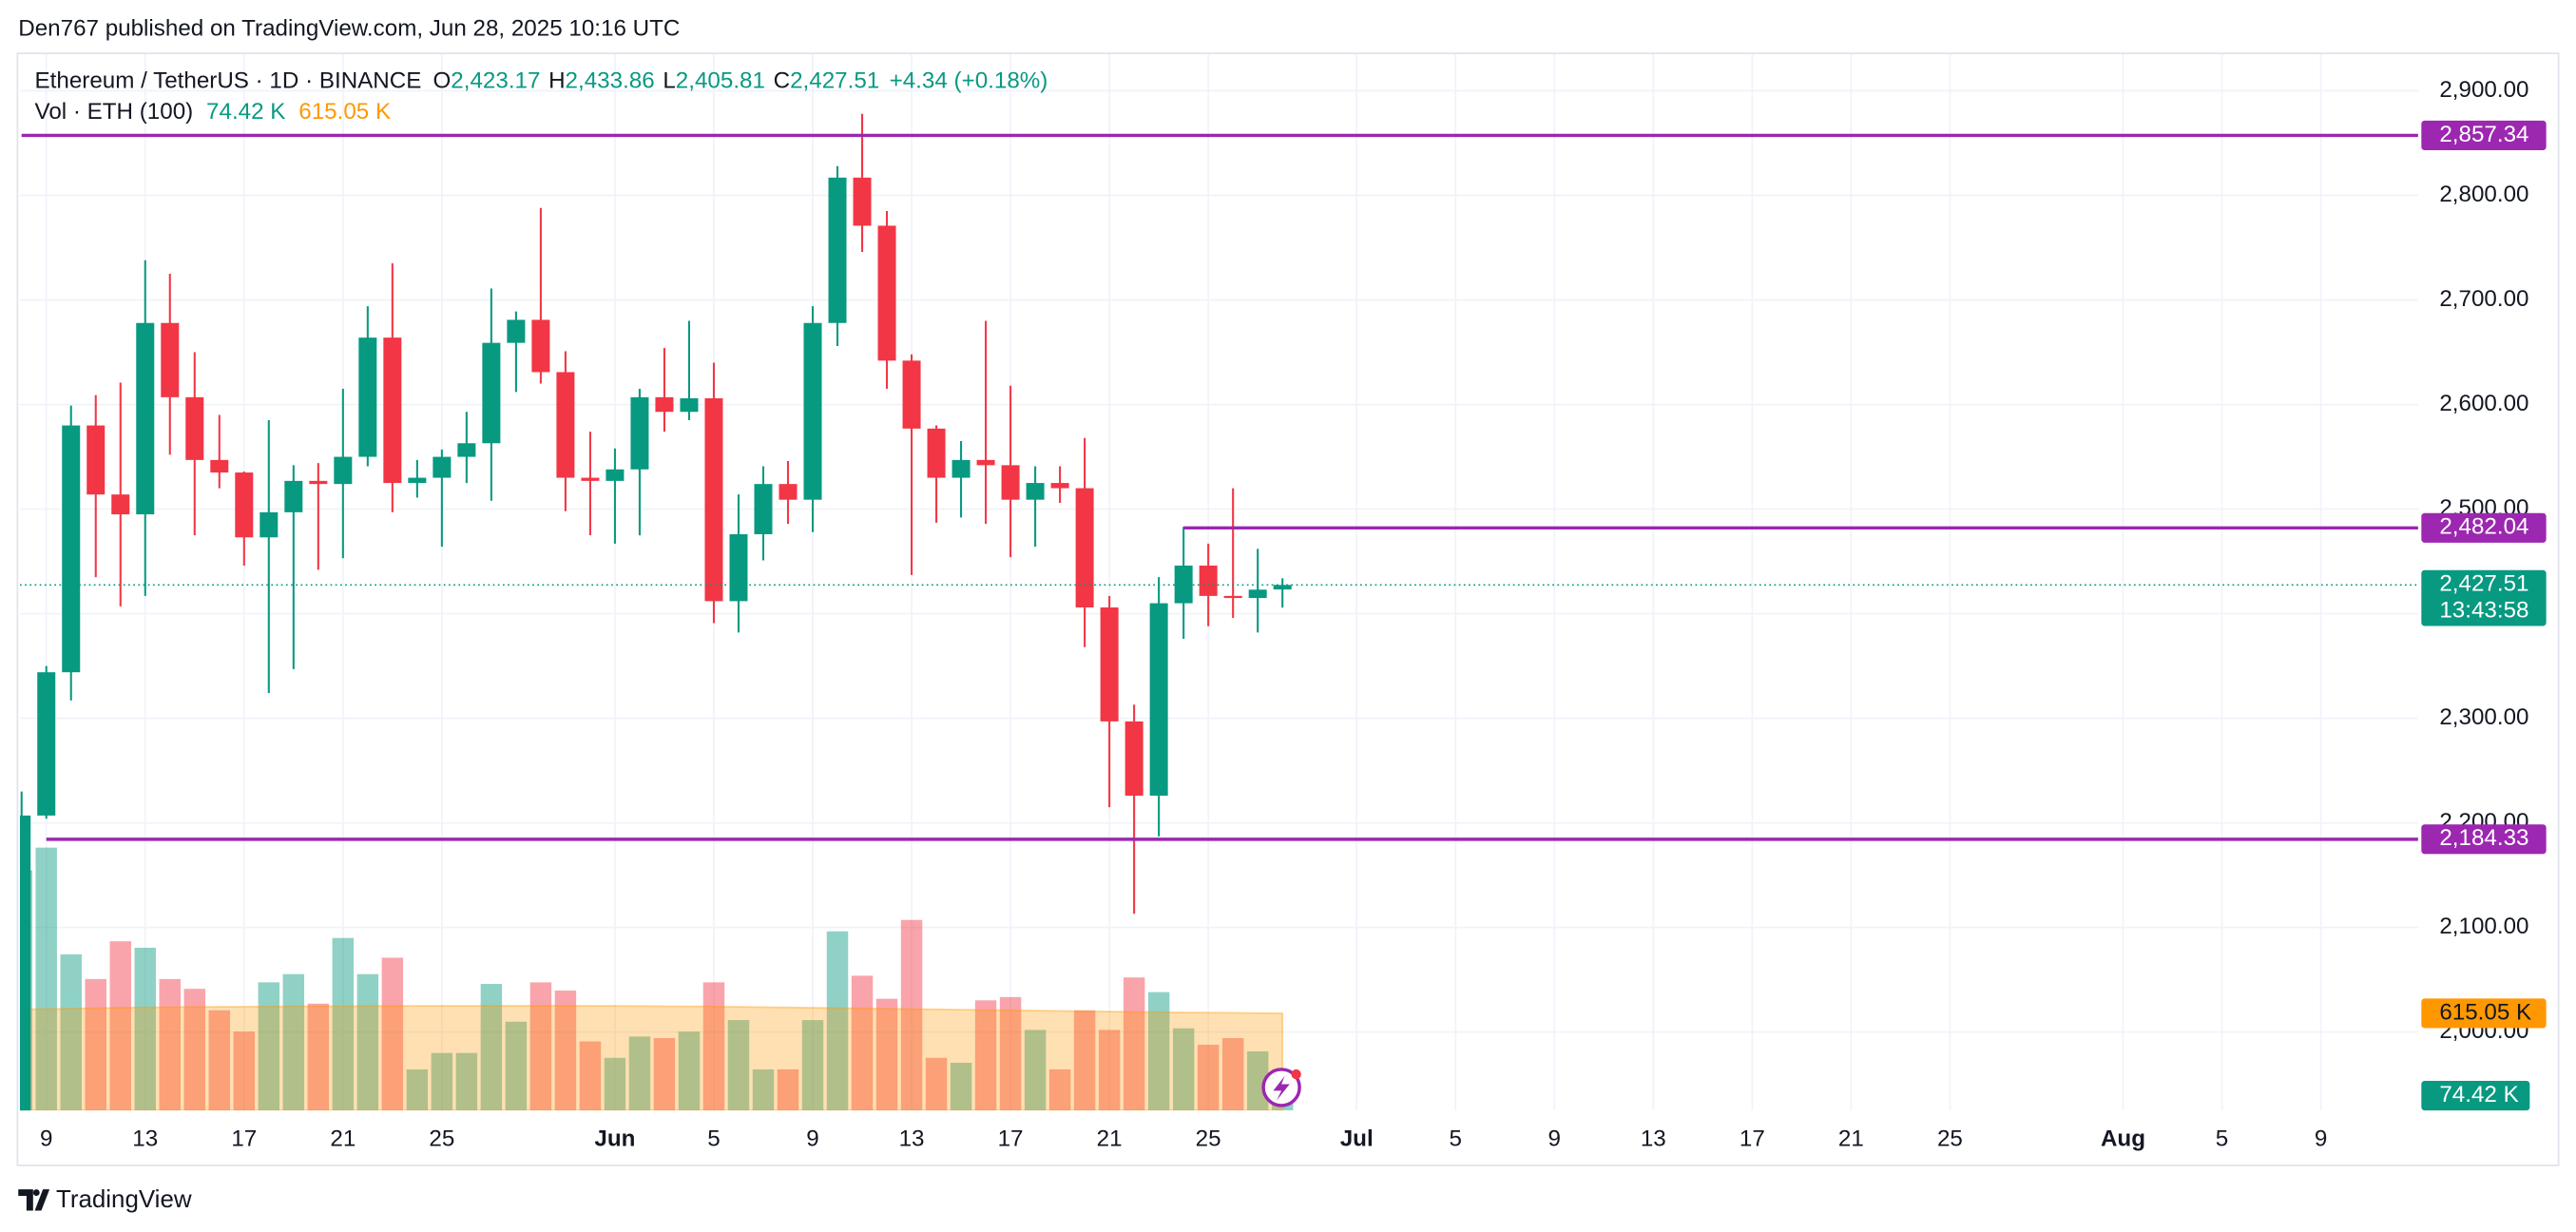  Describe the element at coordinates (835, 81) in the screenshot. I see `legend-value: 2,427.51` at that location.